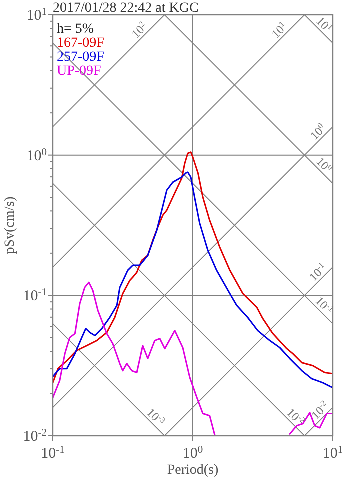  What do you see at coordinates (81, 43) in the screenshot?
I see `text: 167-09F` at bounding box center [81, 43].